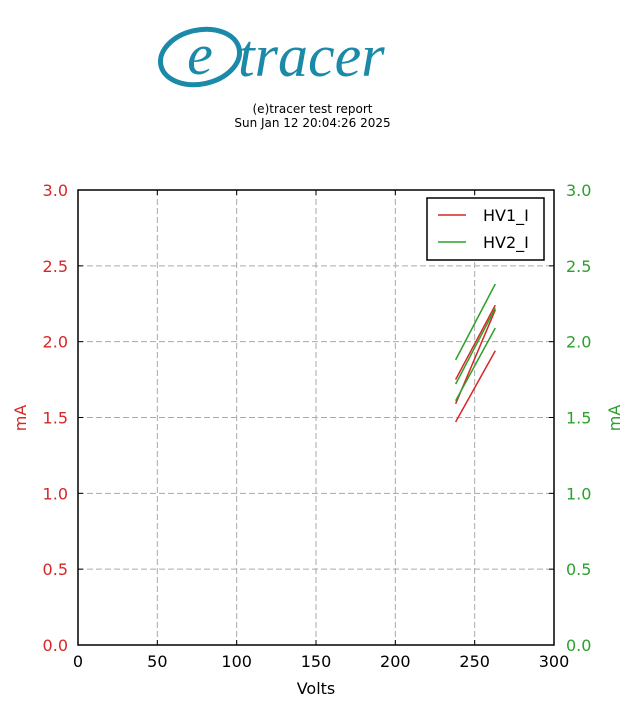 Image resolution: width=625 pixels, height=711 pixels. I want to click on legend: HV1_I HV2_I, so click(485, 229).